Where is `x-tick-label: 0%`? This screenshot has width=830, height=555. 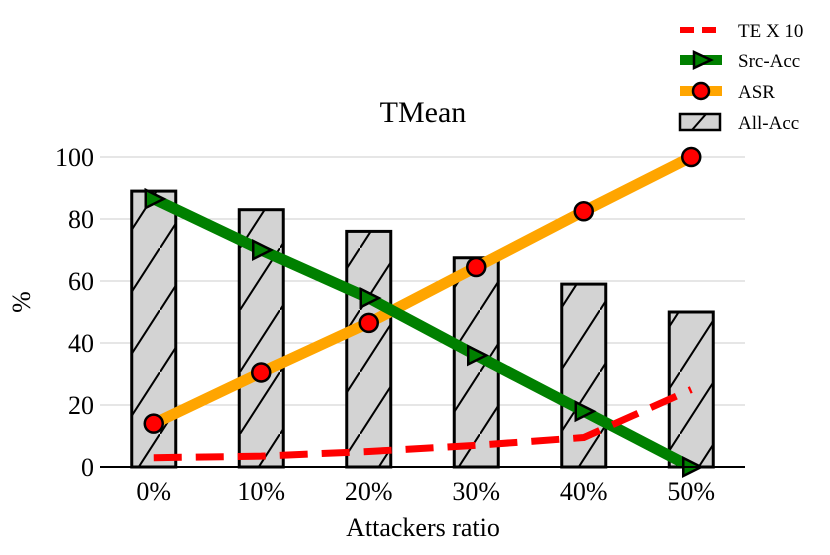
x-tick-label: 0% is located at coordinates (153, 491).